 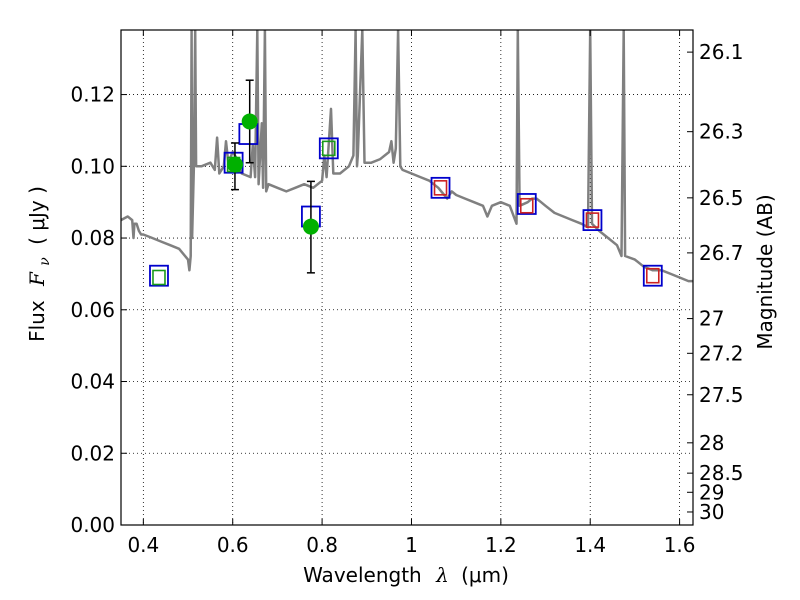 What do you see at coordinates (37, 321) in the screenshot?
I see `y-axis-label-text: Flux` at bounding box center [37, 321].